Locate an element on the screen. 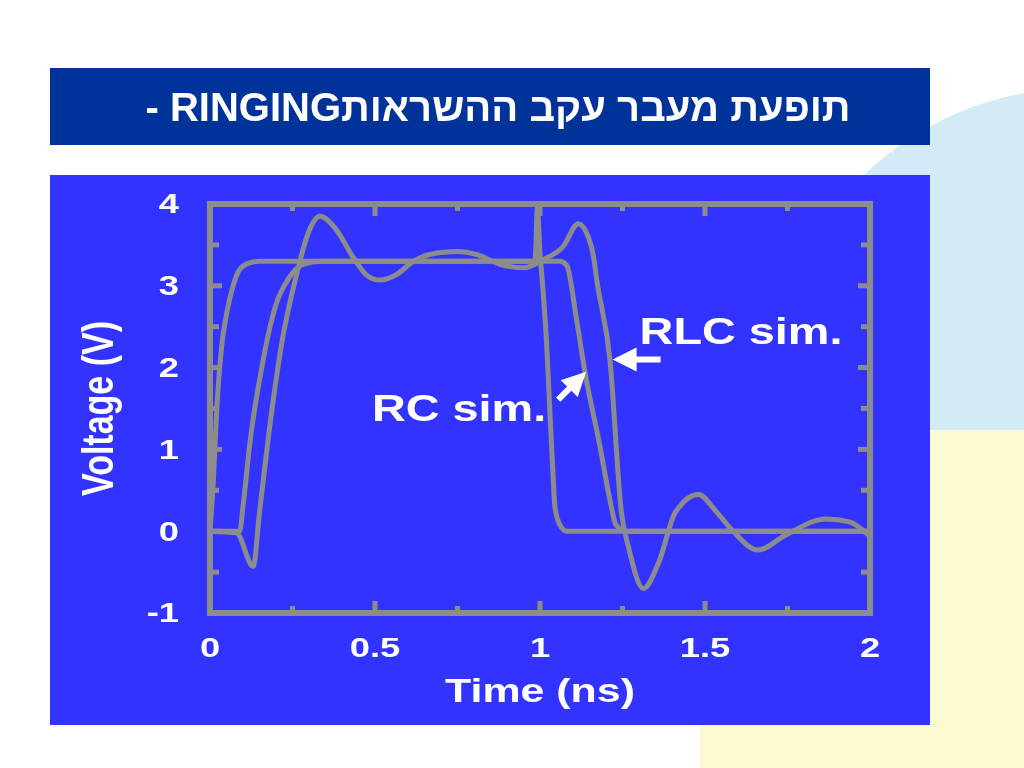 The height and width of the screenshot is (768, 1024). annotation: RC sim. is located at coordinates (459, 408).